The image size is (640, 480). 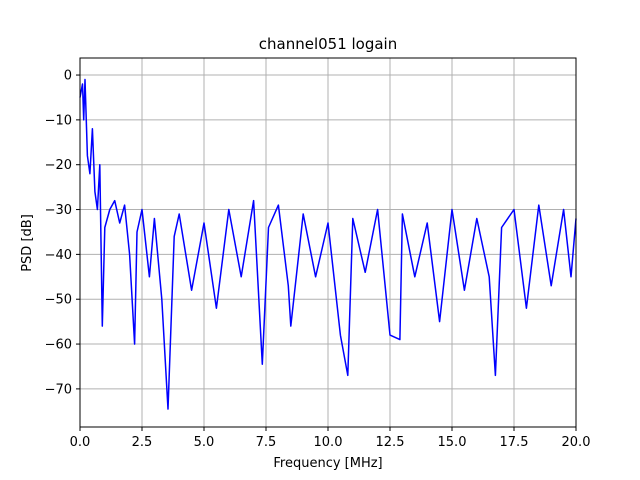 I want to click on y-tick-label: −60, so click(x=58, y=345).